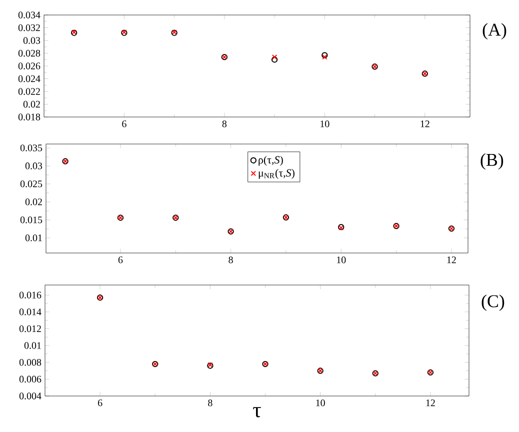 The width and height of the screenshot is (519, 432). Describe the element at coordinates (494, 31) in the screenshot. I see `text: (A)` at that location.